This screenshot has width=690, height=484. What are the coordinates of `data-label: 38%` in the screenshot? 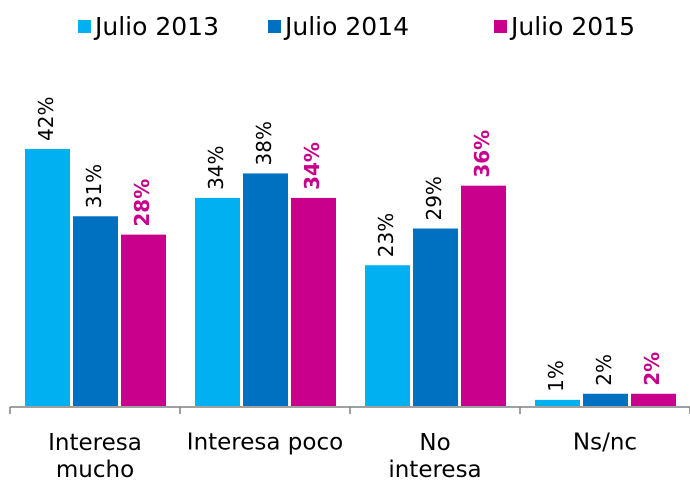 It's located at (264, 143).